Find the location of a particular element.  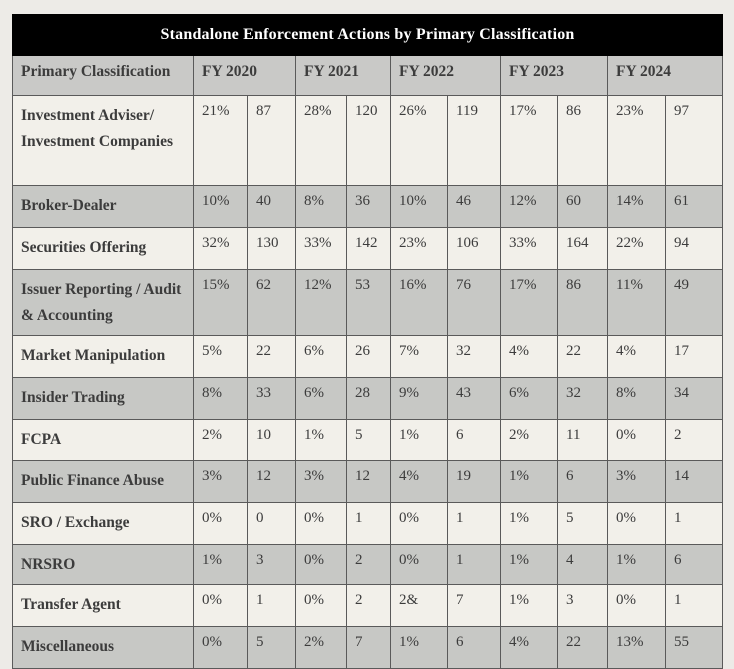

percent-cell: 15% is located at coordinates (220, 302).